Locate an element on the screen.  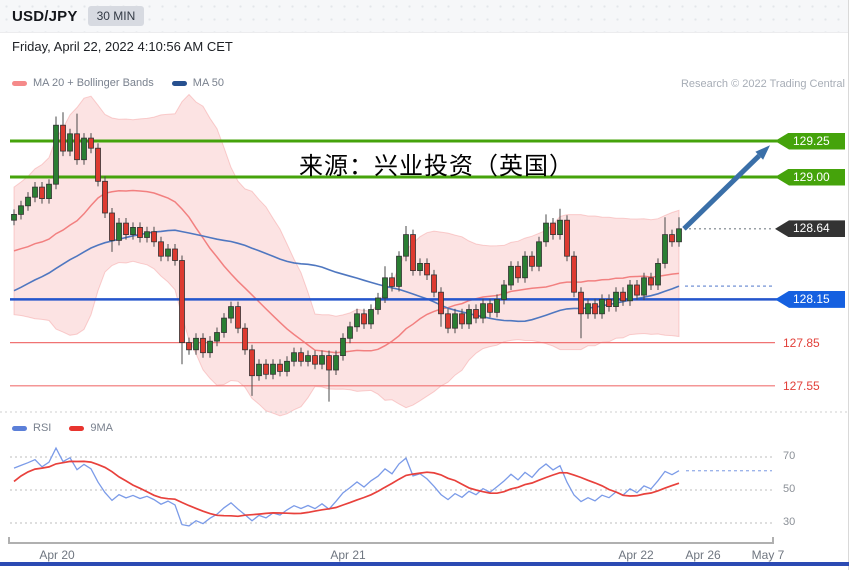
x-axis-label: May 7 is located at coordinates (768, 555).